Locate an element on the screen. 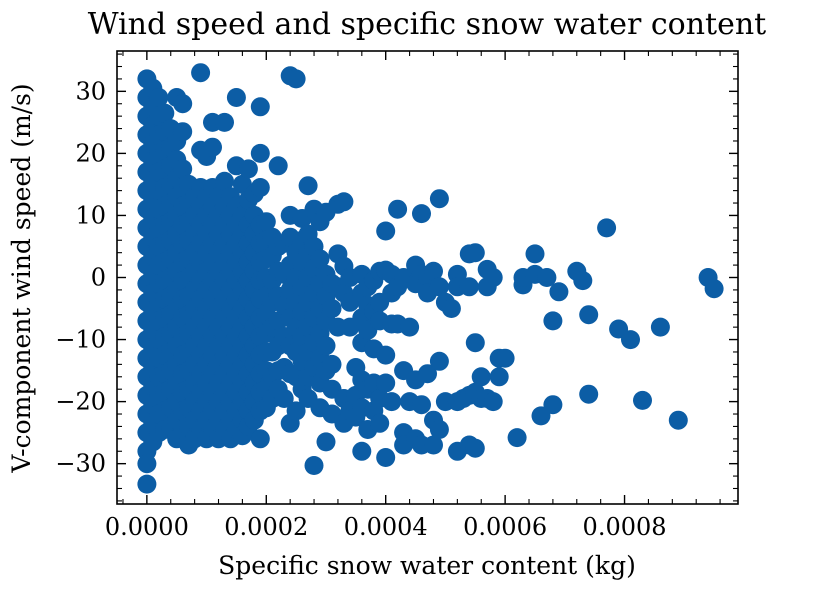  y-tick-label: −10 is located at coordinates (80, 340).